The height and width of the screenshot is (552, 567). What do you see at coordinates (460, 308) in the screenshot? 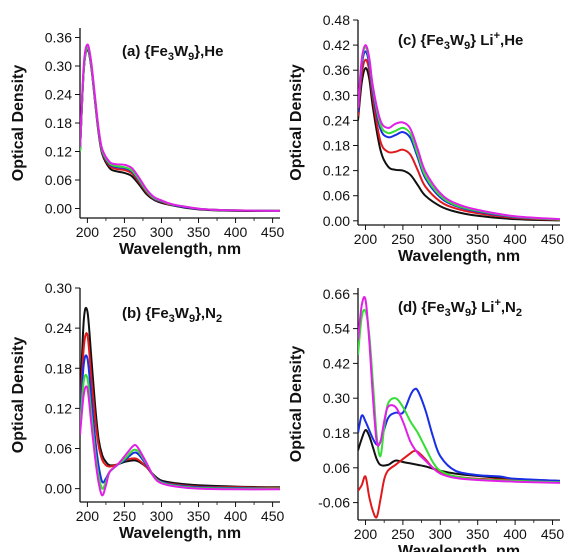
I see `panel-title: (d) {Fe3W9} Li+,N2` at bounding box center [460, 308].